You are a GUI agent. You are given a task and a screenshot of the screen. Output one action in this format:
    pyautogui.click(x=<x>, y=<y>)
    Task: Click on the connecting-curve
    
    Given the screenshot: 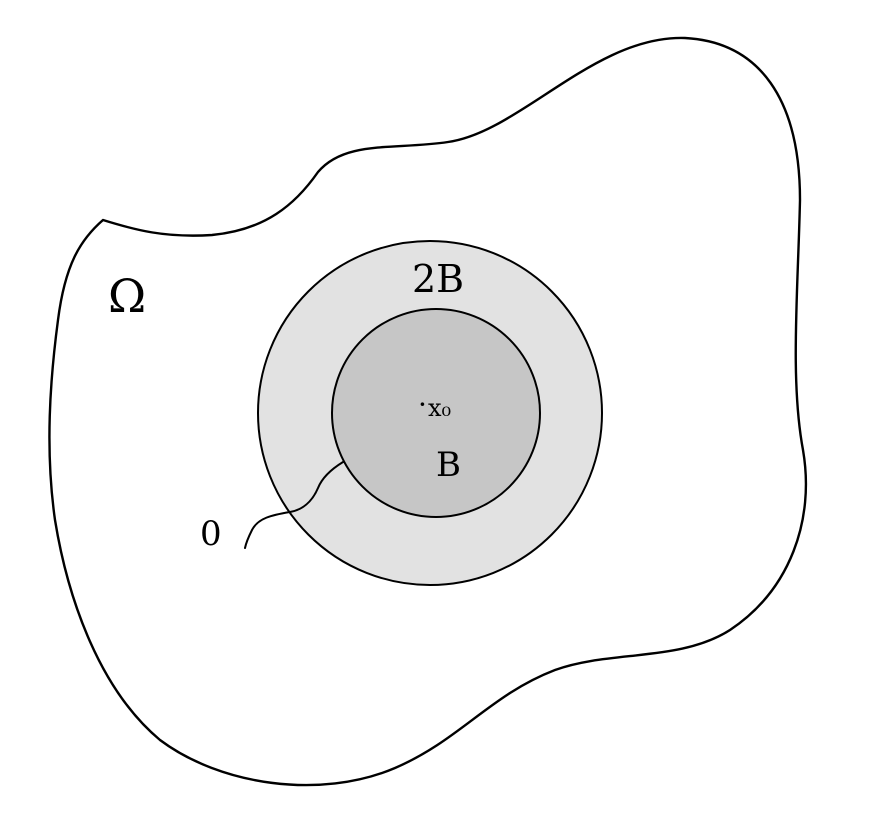 What is the action you would take?
    pyautogui.click(x=294, y=505)
    